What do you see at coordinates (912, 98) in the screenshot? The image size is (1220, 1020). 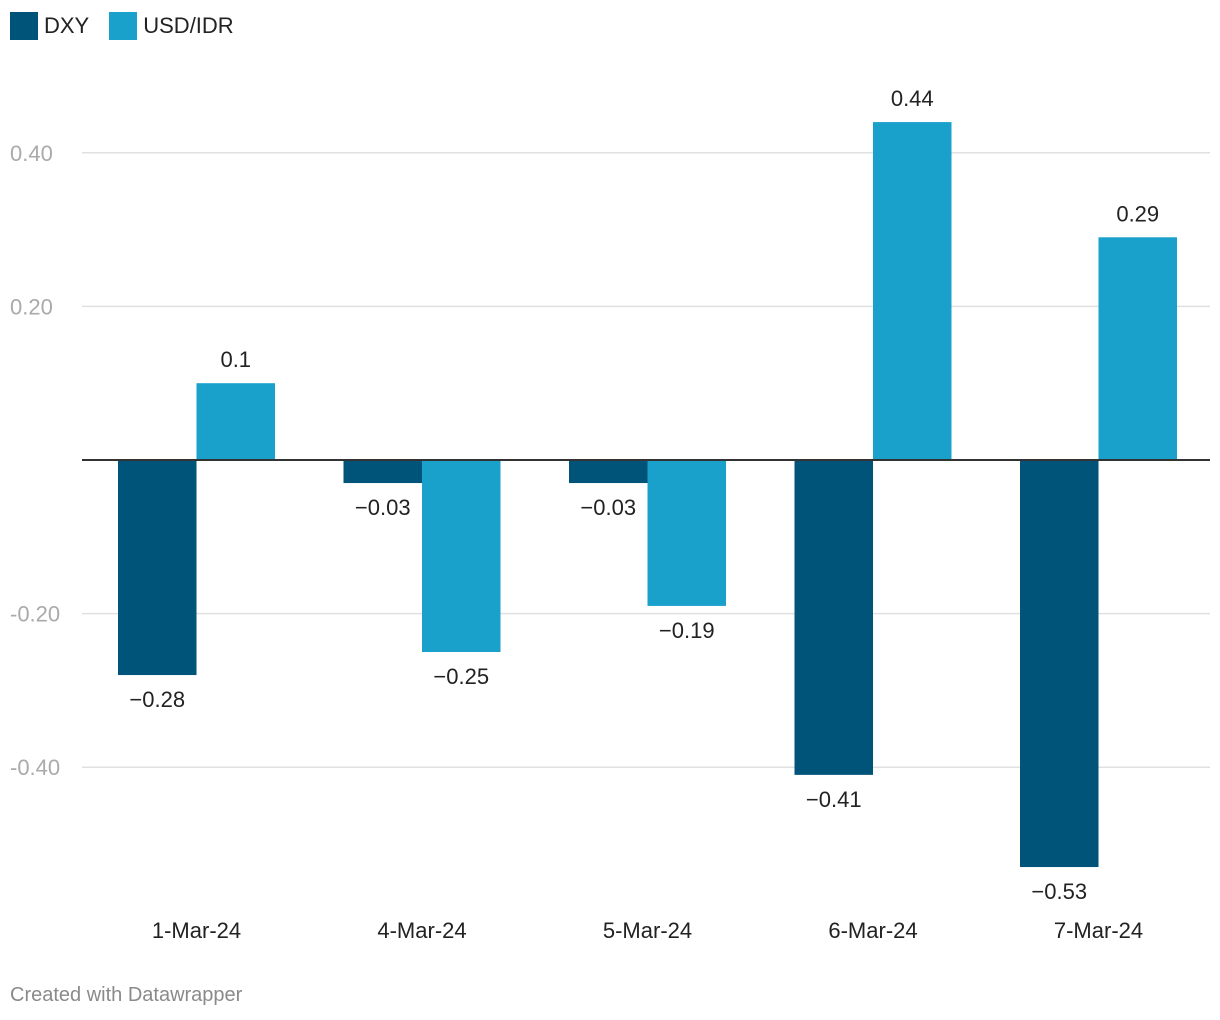 I see `data-label: 0.44` at bounding box center [912, 98].